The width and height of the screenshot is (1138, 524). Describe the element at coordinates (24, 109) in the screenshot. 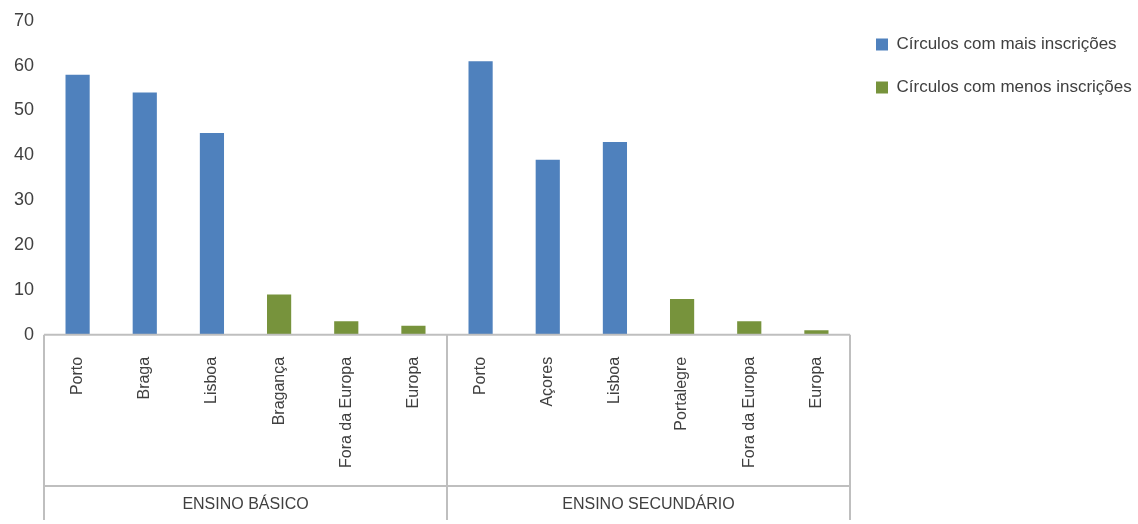

I see `y-tick-label: 50` at that location.